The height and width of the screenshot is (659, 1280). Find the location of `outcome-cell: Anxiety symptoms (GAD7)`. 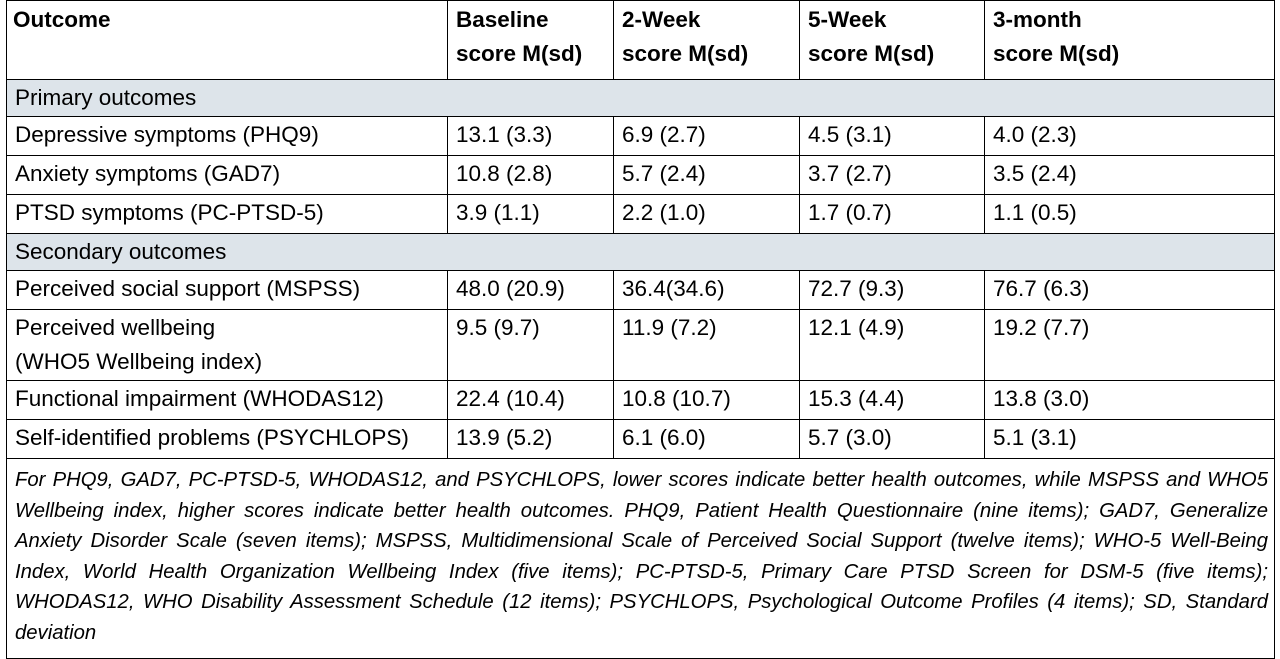

outcome-cell: Anxiety symptoms (GAD7) is located at coordinates (227, 175).